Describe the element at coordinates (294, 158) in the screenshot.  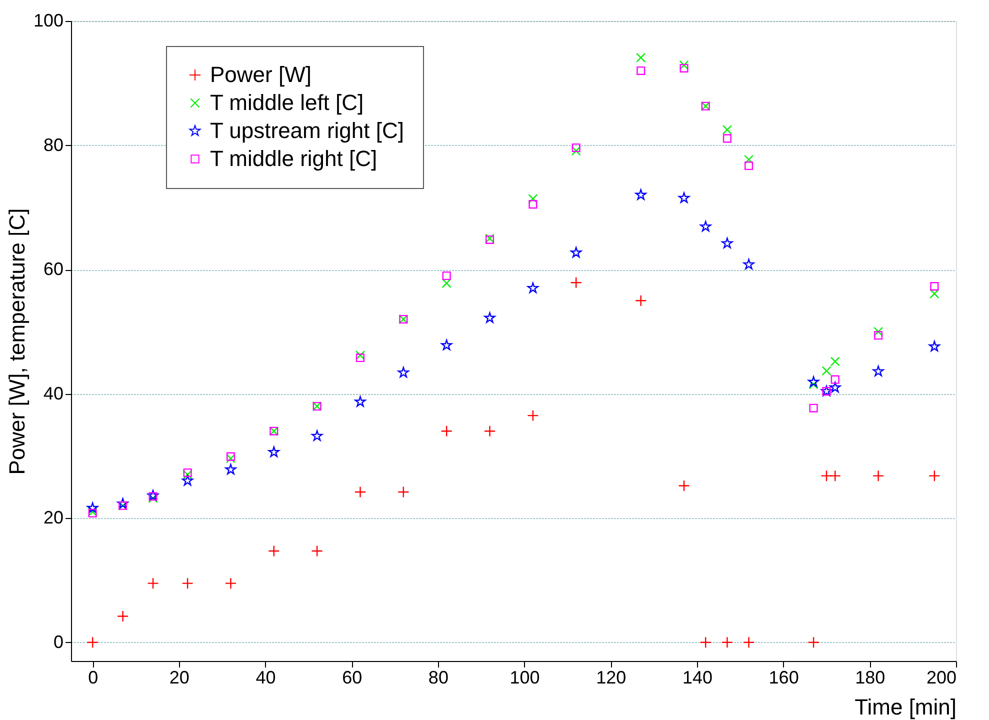
I see `legend-label: T middle right [C]` at that location.